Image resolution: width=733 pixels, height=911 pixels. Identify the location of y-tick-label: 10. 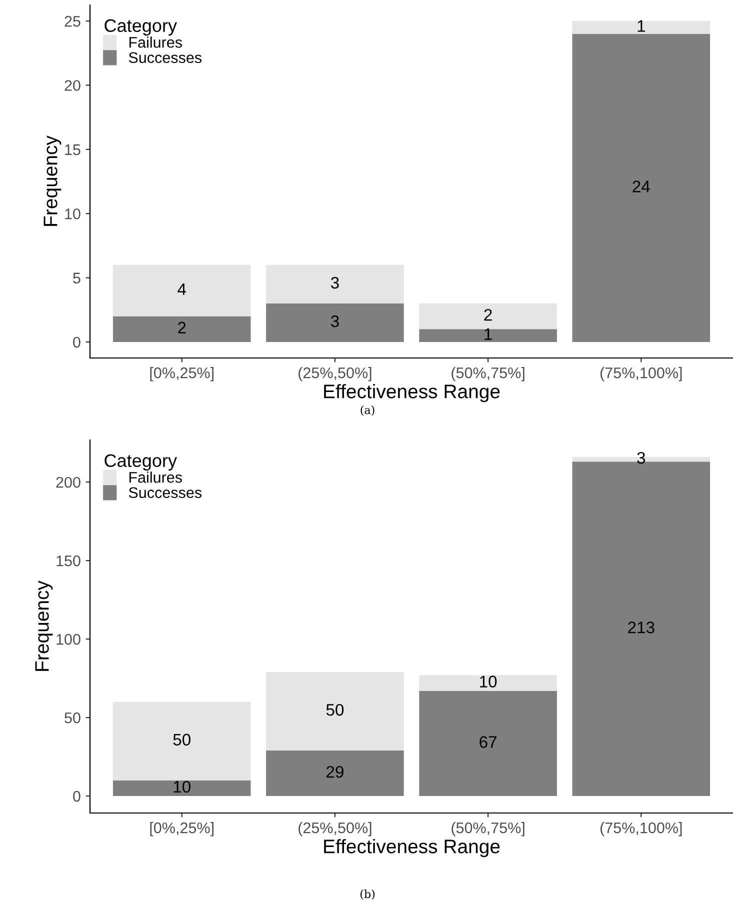
(72, 214).